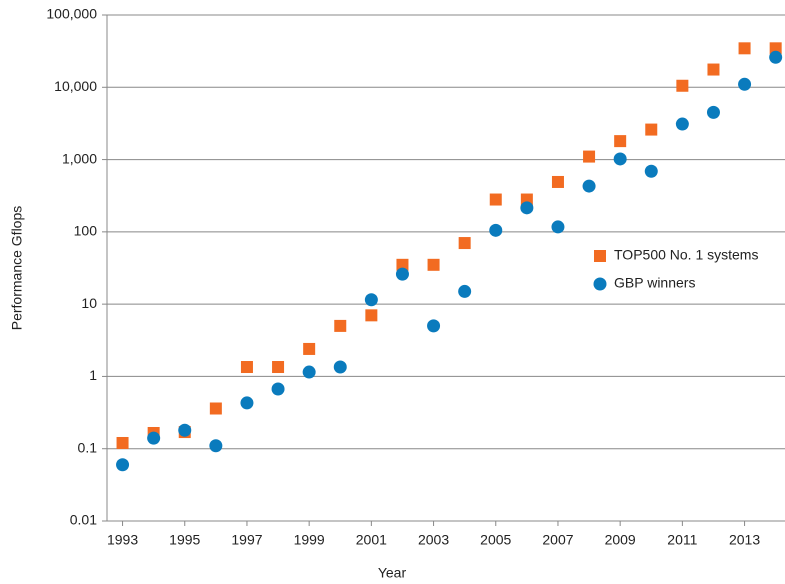  What do you see at coordinates (433, 540) in the screenshot?
I see `x-tick-label: 2003` at bounding box center [433, 540].